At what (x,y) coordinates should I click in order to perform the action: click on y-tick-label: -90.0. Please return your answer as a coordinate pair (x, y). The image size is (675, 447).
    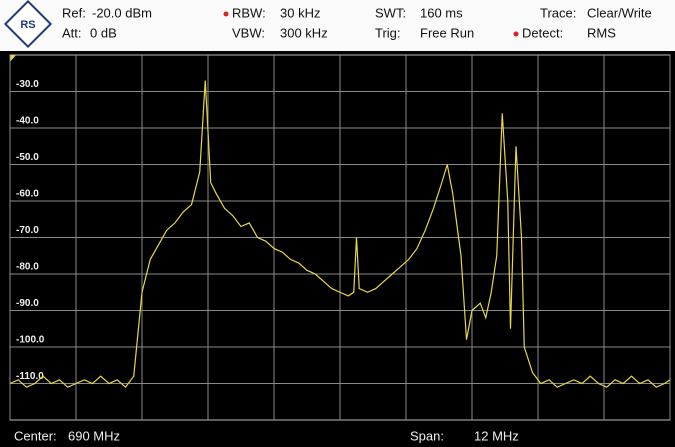
    Looking at the image, I should click on (27, 303).